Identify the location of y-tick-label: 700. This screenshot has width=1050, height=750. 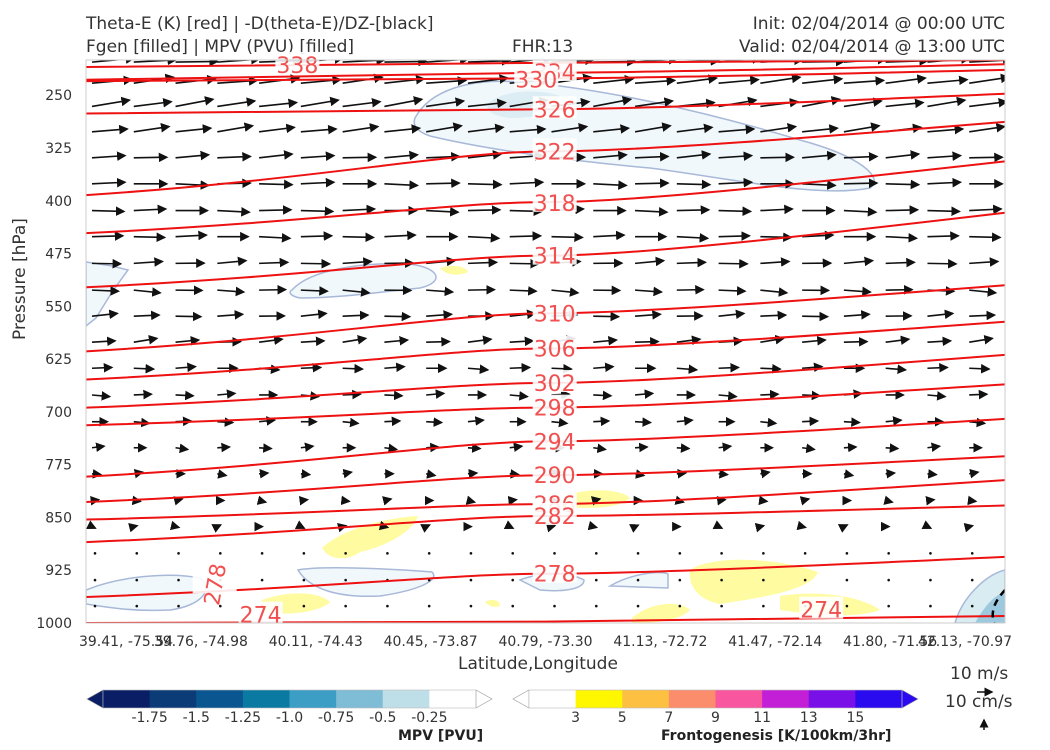
(58, 413).